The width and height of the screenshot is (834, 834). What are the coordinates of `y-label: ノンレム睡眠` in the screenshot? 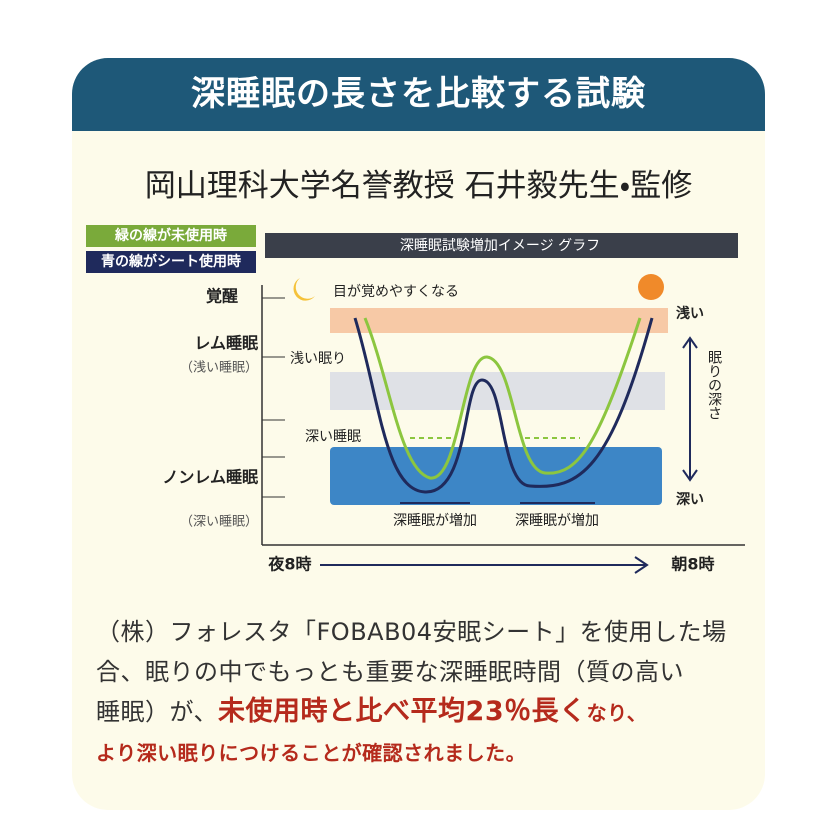 It's located at (210, 477).